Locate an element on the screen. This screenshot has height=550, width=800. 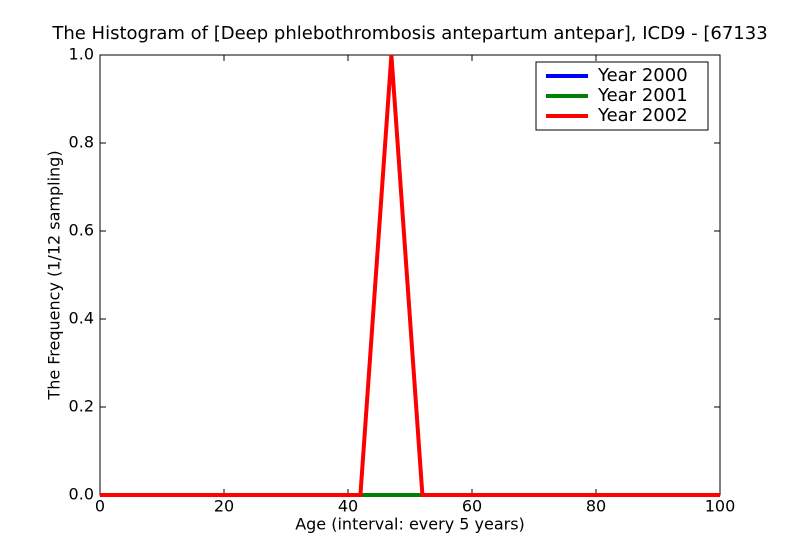
y-tick-label: 0.2 is located at coordinates (81, 406).